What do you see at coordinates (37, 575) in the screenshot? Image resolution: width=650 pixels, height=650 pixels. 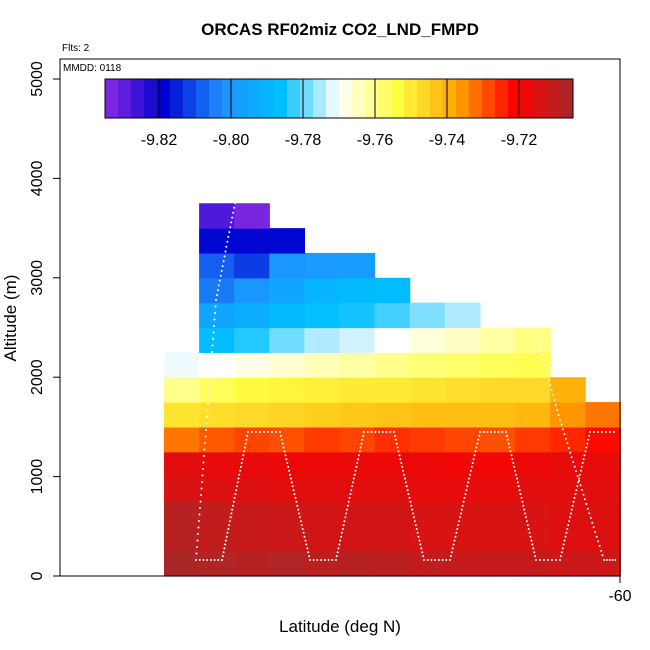 I see `y-tick-label: 0` at bounding box center [37, 575].